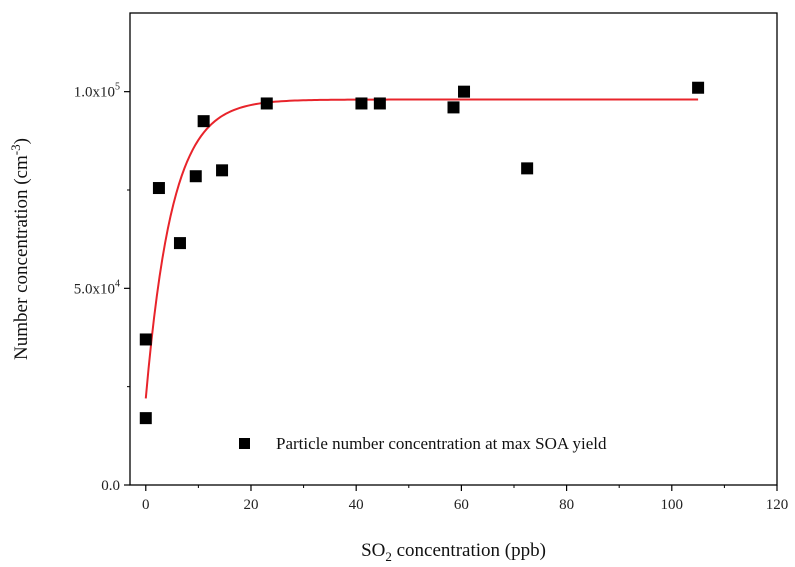  Describe the element at coordinates (356, 505) in the screenshot. I see `x-tick-label: 40` at that location.